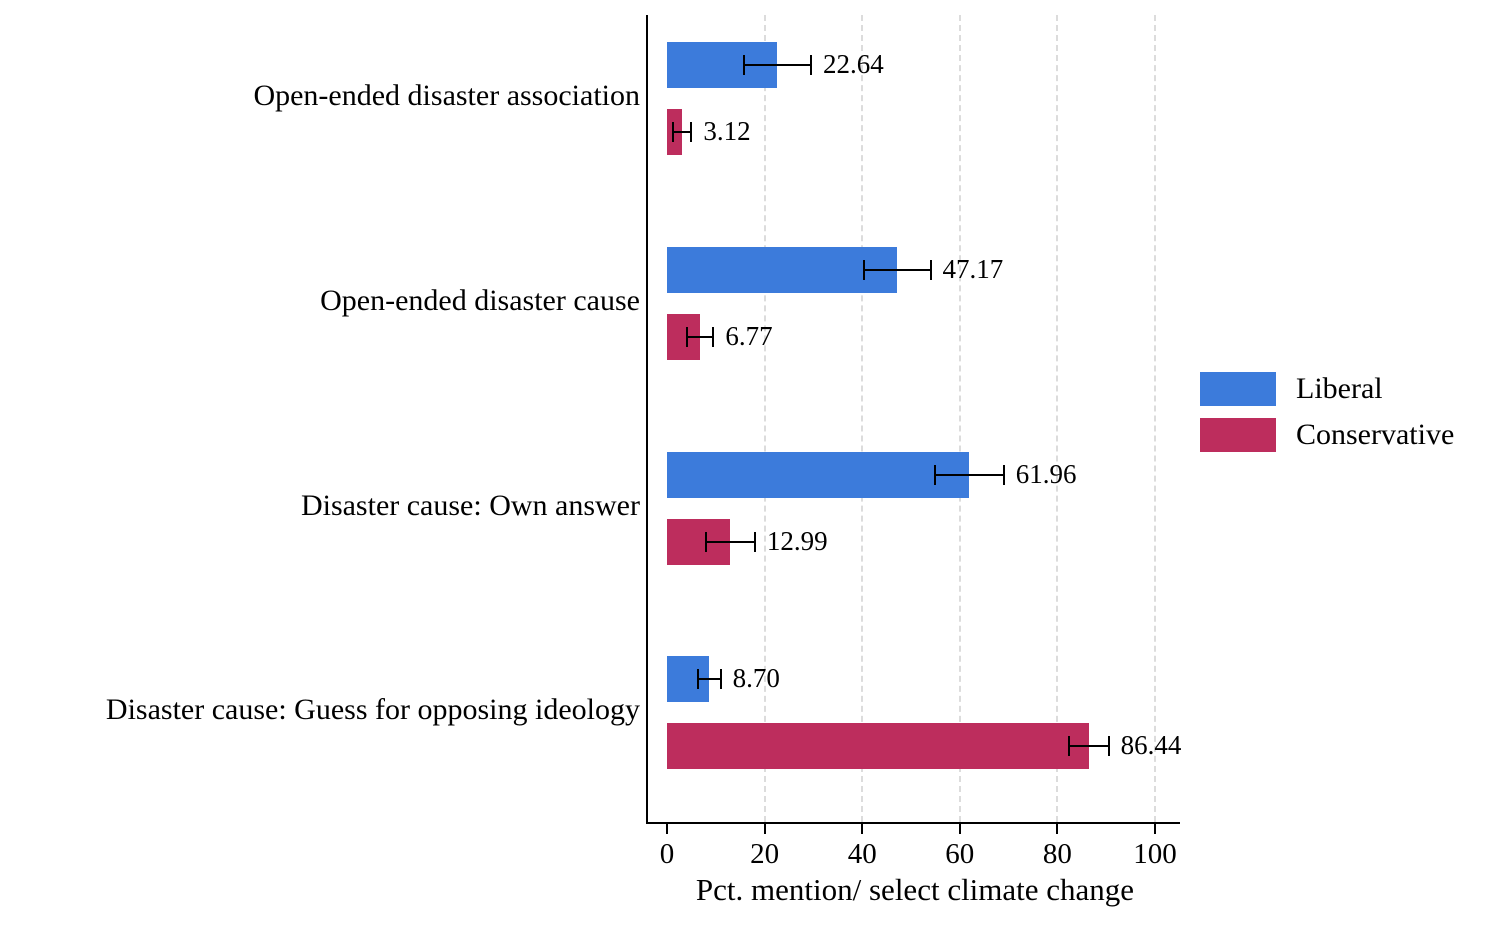 The width and height of the screenshot is (1492, 935). I want to click on legend-item: Liberal, so click(1327, 389).